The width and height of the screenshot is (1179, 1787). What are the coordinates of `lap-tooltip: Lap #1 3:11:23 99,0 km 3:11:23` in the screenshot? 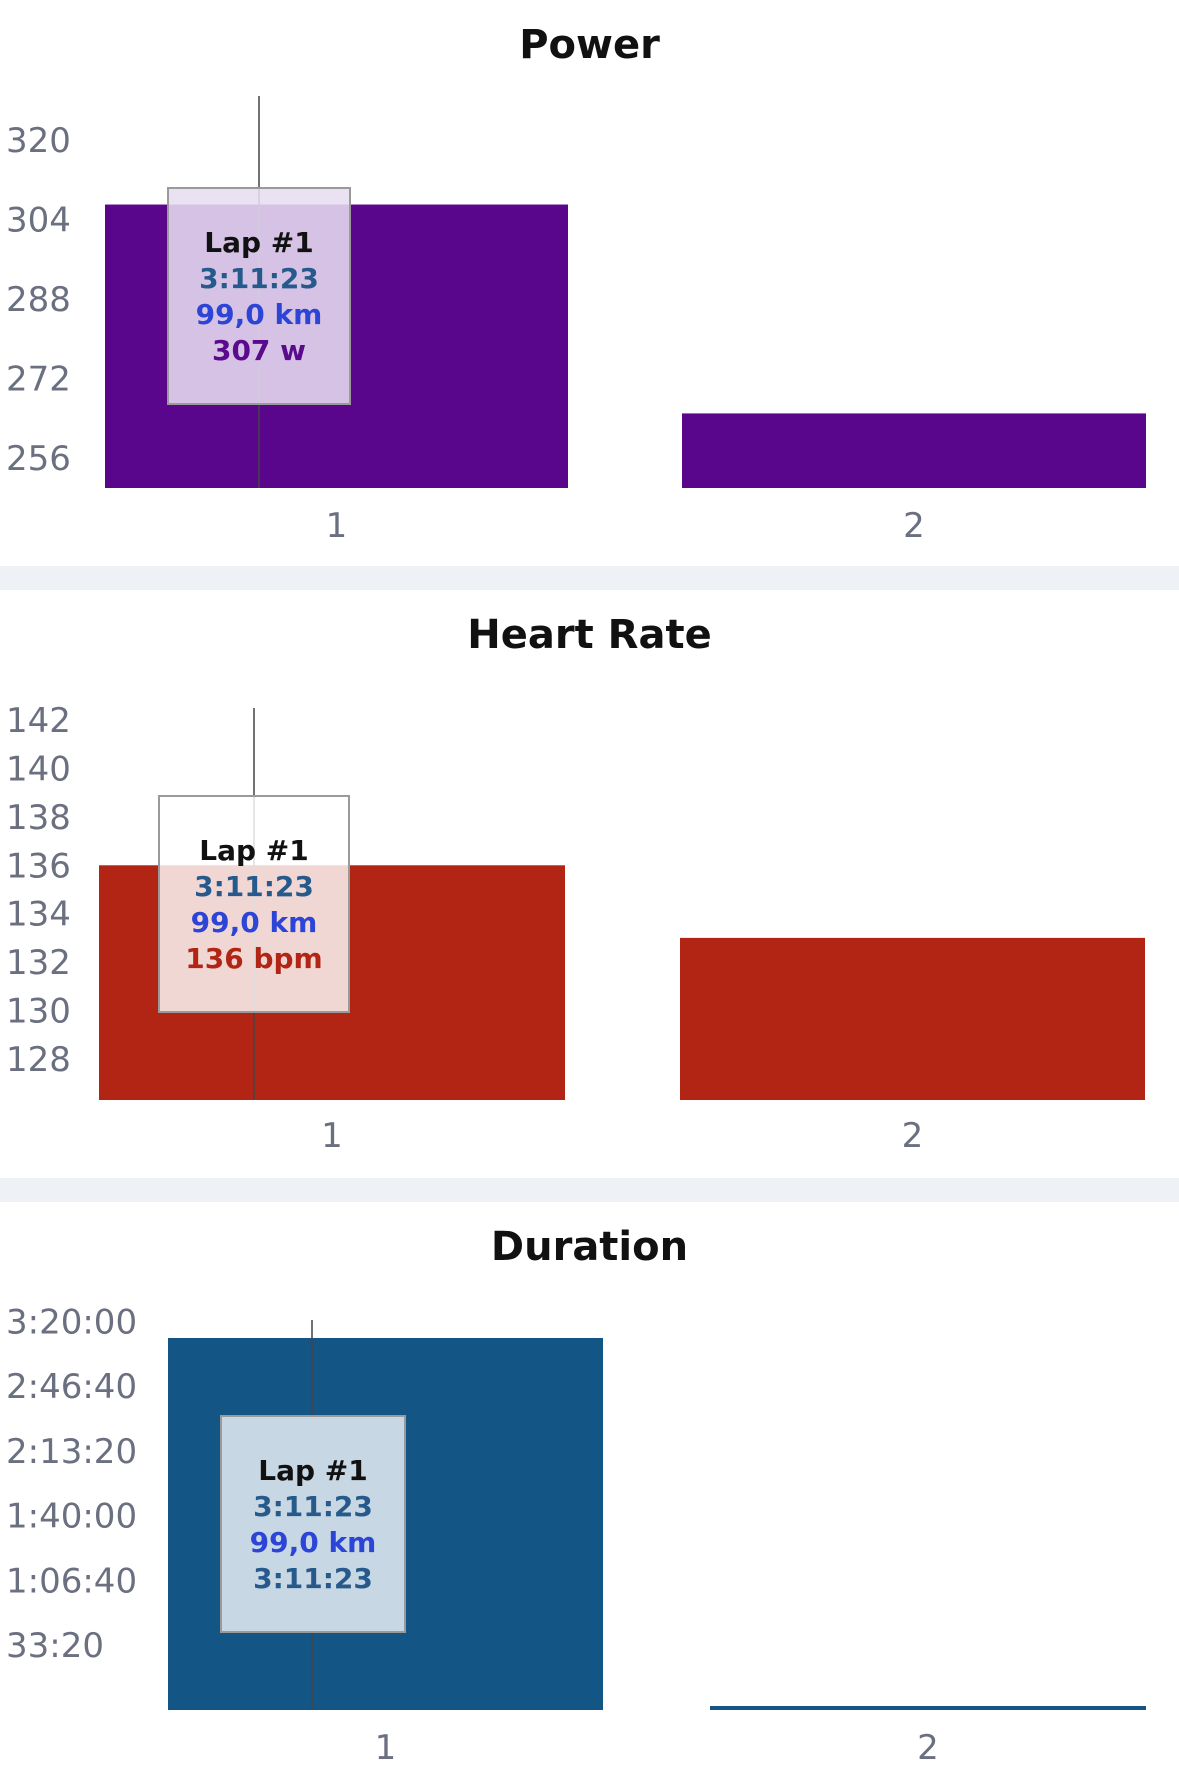 It's located at (313, 1524).